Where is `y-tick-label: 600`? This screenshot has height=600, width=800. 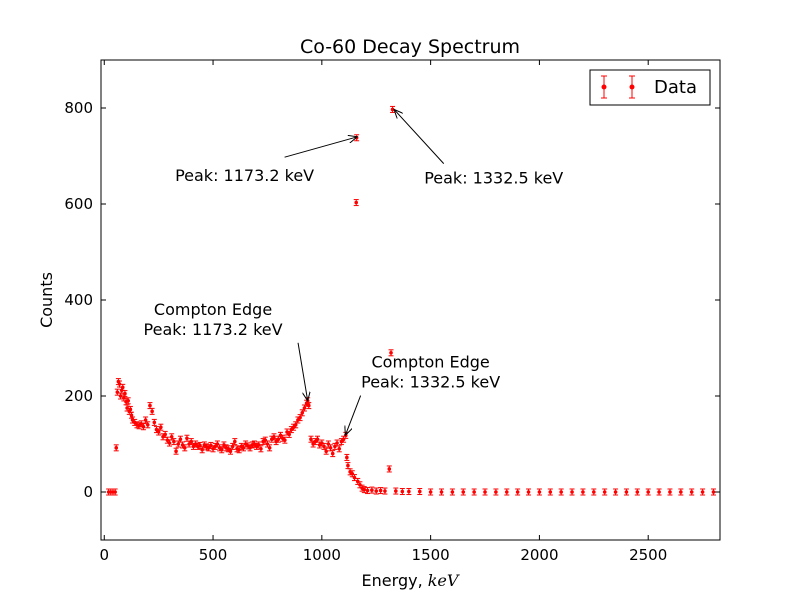
y-tick-label: 600 is located at coordinates (78, 204).